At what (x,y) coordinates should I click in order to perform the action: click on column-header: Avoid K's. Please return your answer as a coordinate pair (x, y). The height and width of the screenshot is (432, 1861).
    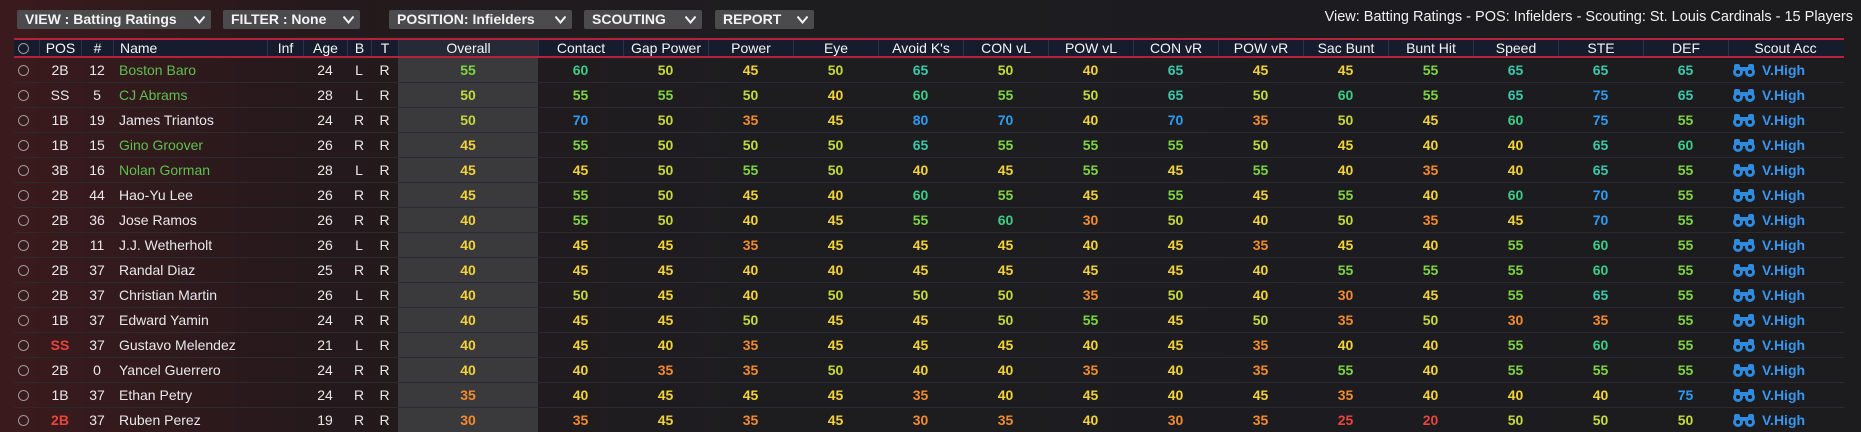
    Looking at the image, I should click on (920, 48).